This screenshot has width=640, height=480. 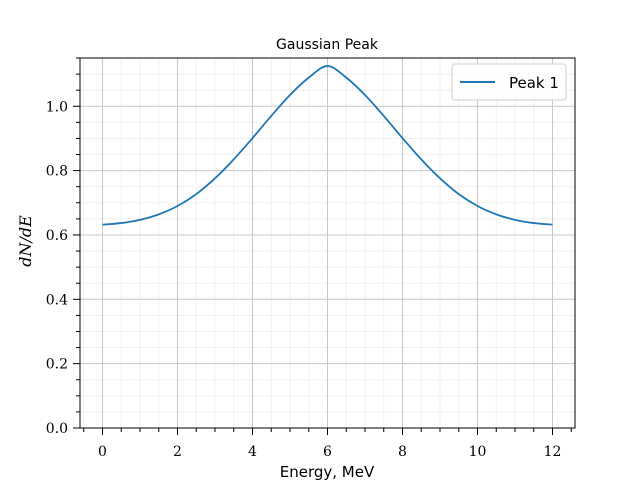 What do you see at coordinates (57, 365) in the screenshot?
I see `y-tick-label: 0.2` at bounding box center [57, 365].